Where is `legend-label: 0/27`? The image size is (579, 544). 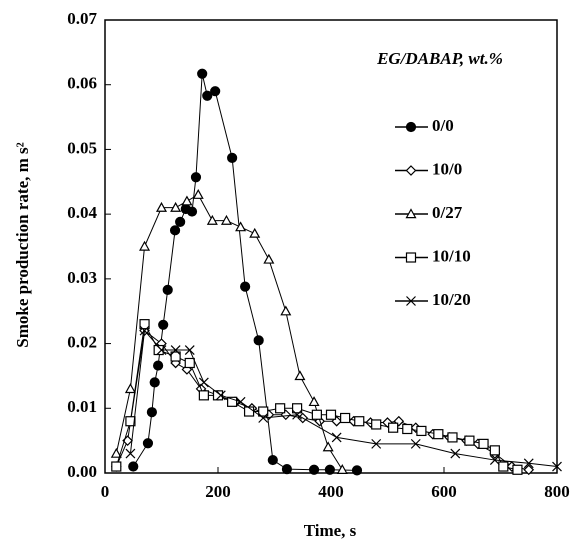 legend-label: 0/27 is located at coordinates (447, 212).